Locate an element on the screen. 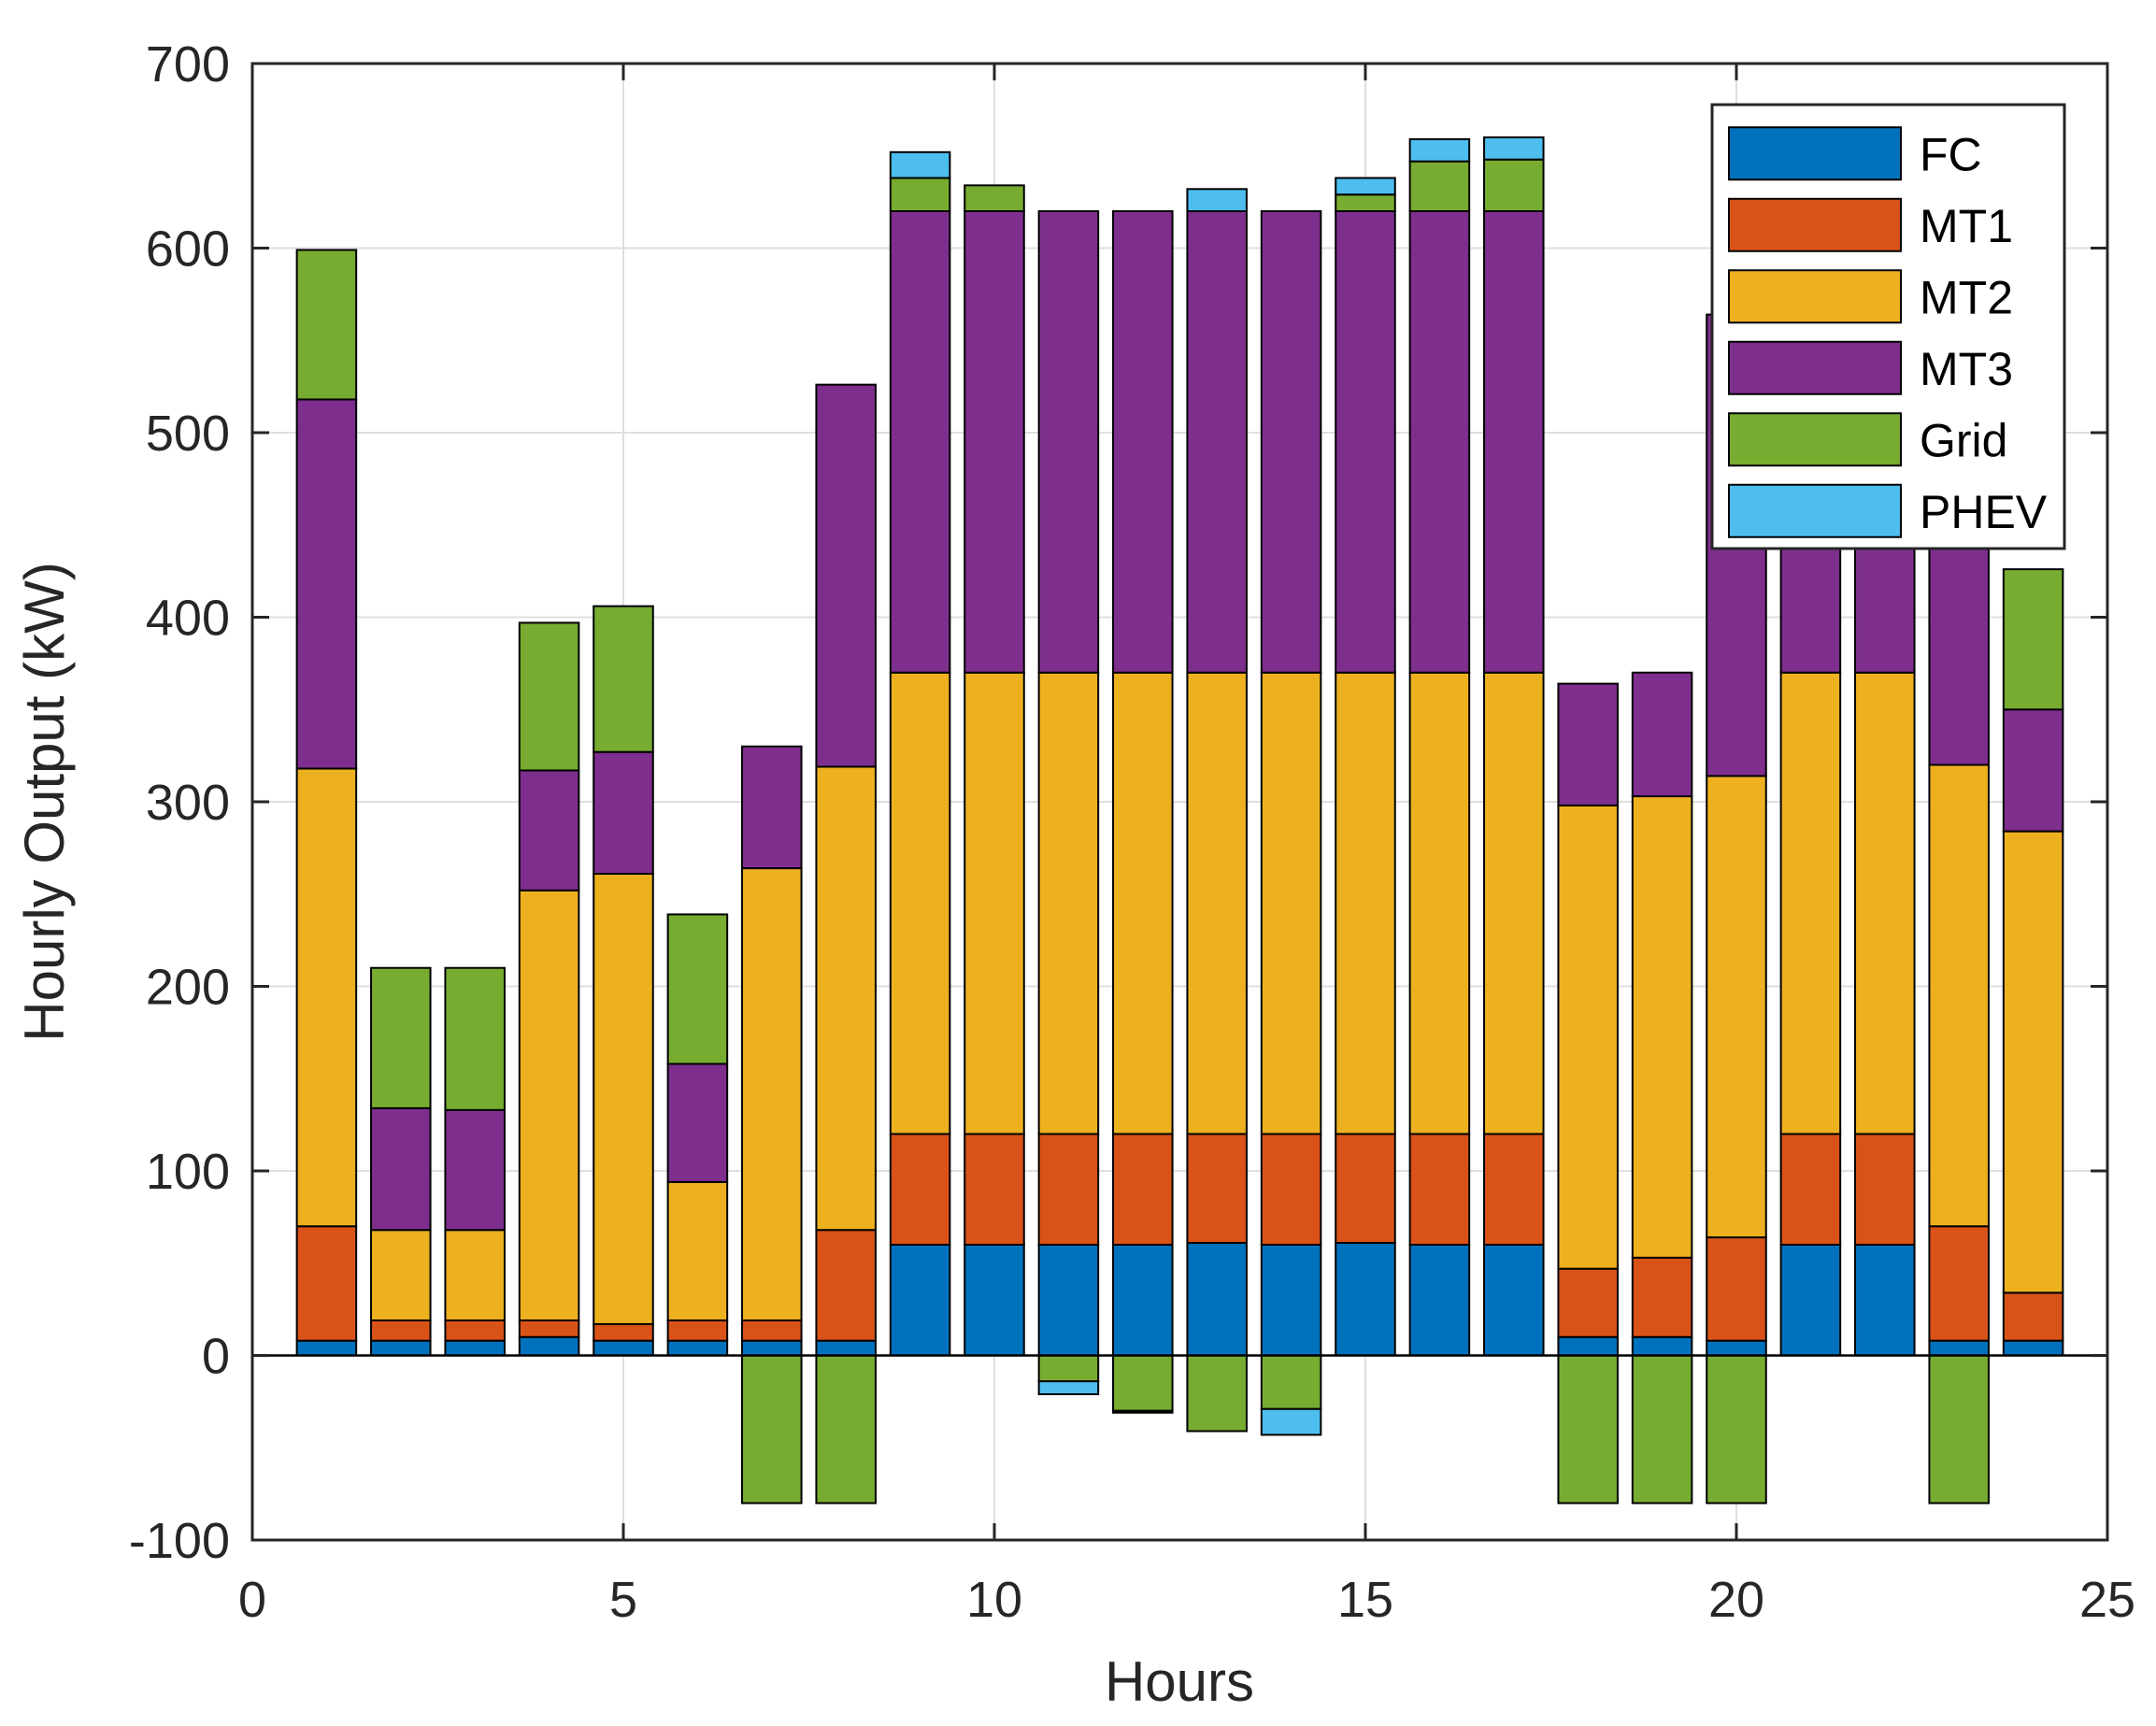 The width and height of the screenshot is (2156, 1726). x-tick-labels: 0 5 10 15 20 25 is located at coordinates (1186, 1600).